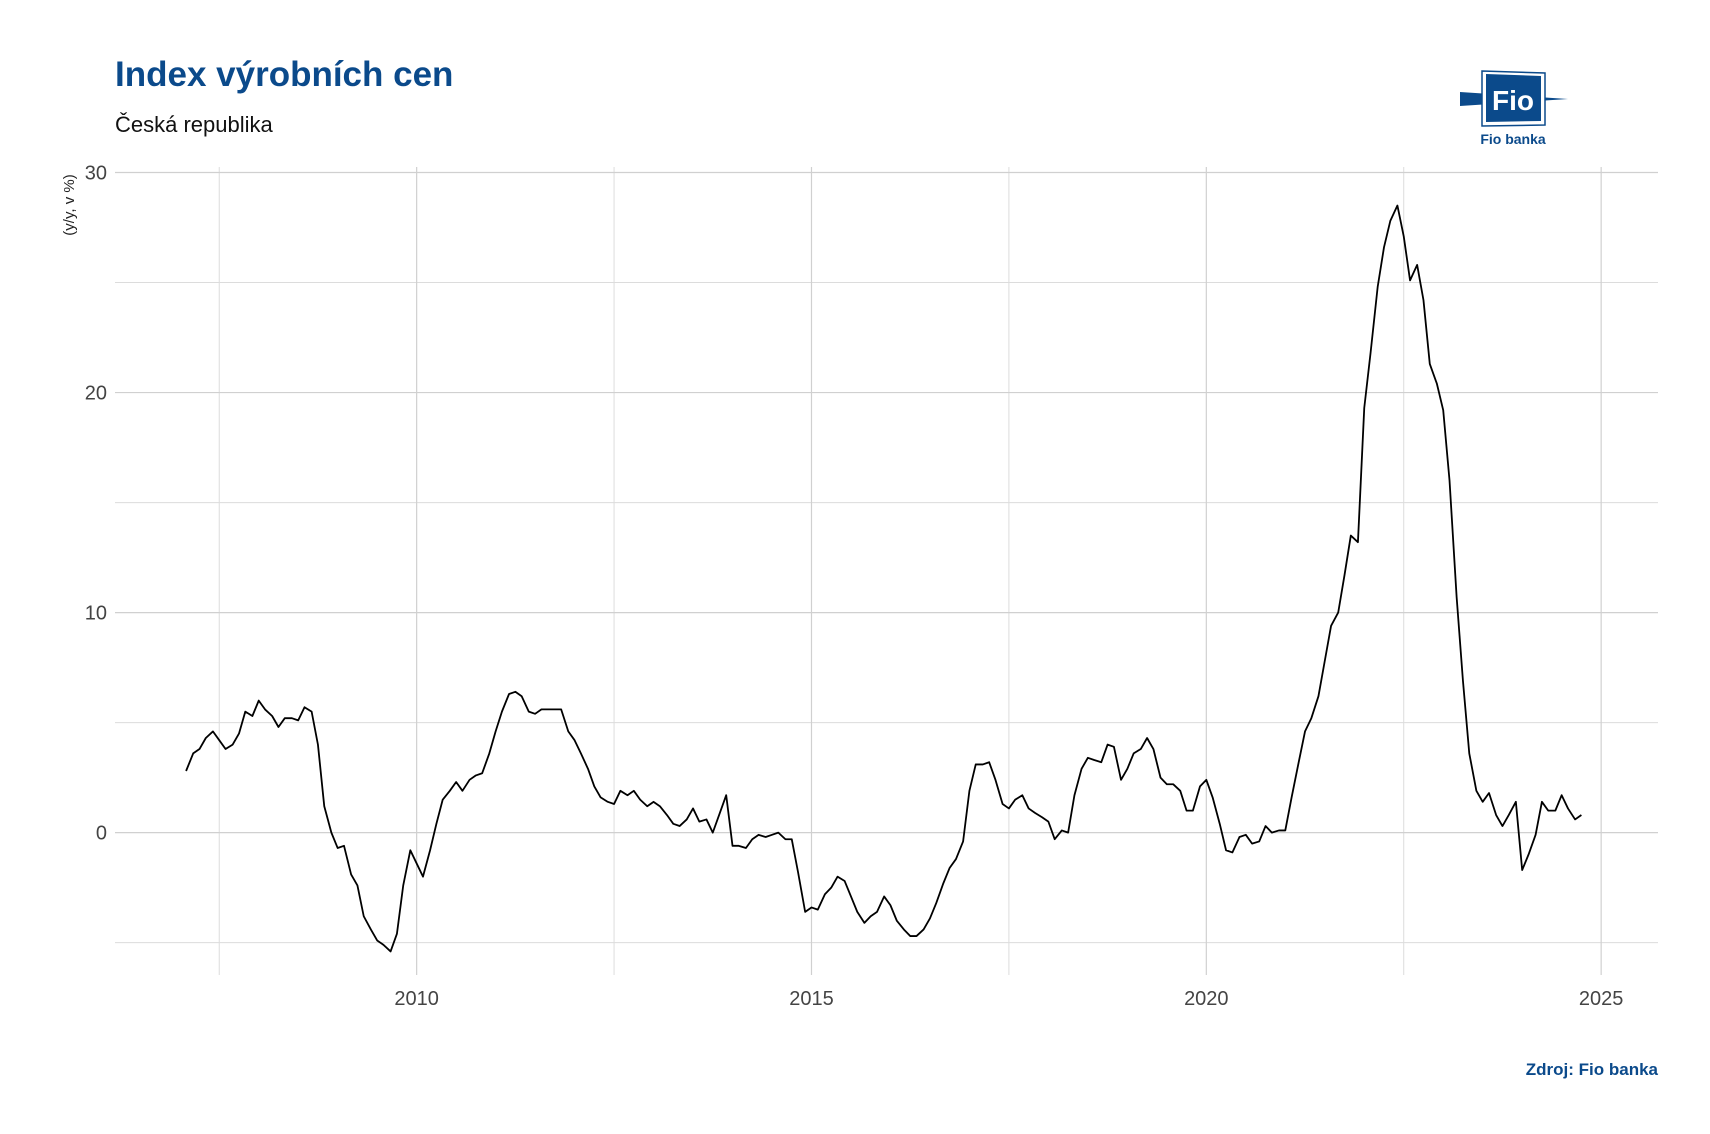  I want to click on logo-flag, so click(1513, 98).